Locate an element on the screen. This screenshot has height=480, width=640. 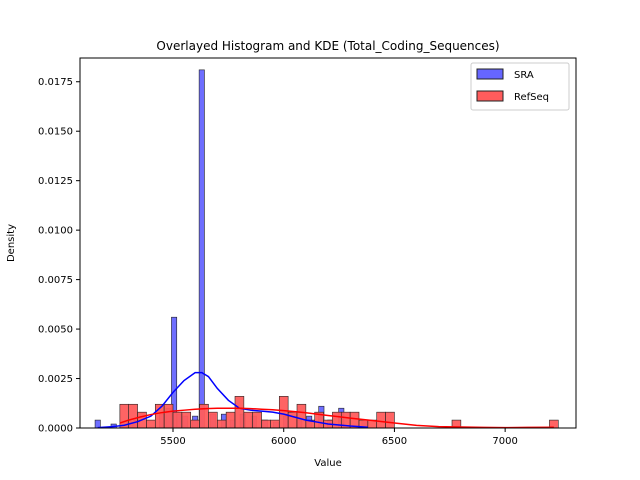
x-tick-label-5500: 5500 is located at coordinates (172, 441).